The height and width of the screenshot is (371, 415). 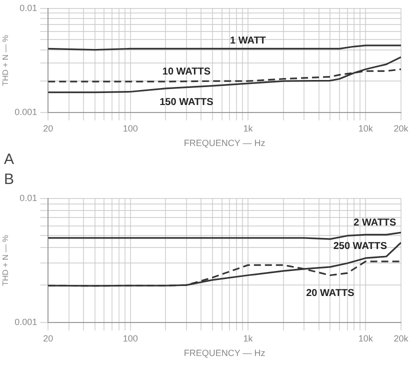 What do you see at coordinates (9, 160) in the screenshot?
I see `text: A` at bounding box center [9, 160].